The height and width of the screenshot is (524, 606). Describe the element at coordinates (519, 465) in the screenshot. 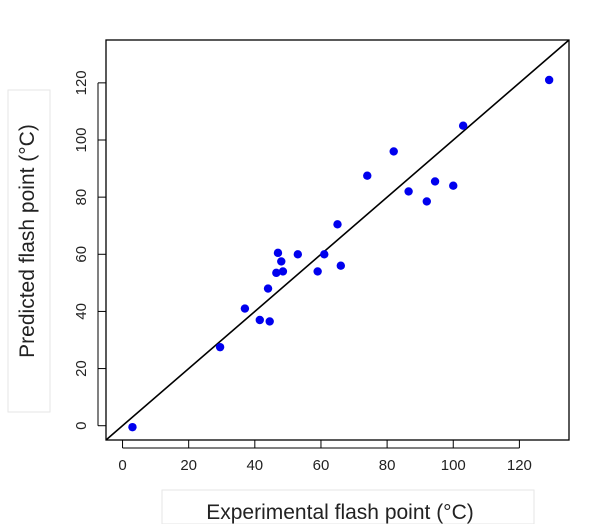

I see `x-tick-label: 120` at that location.